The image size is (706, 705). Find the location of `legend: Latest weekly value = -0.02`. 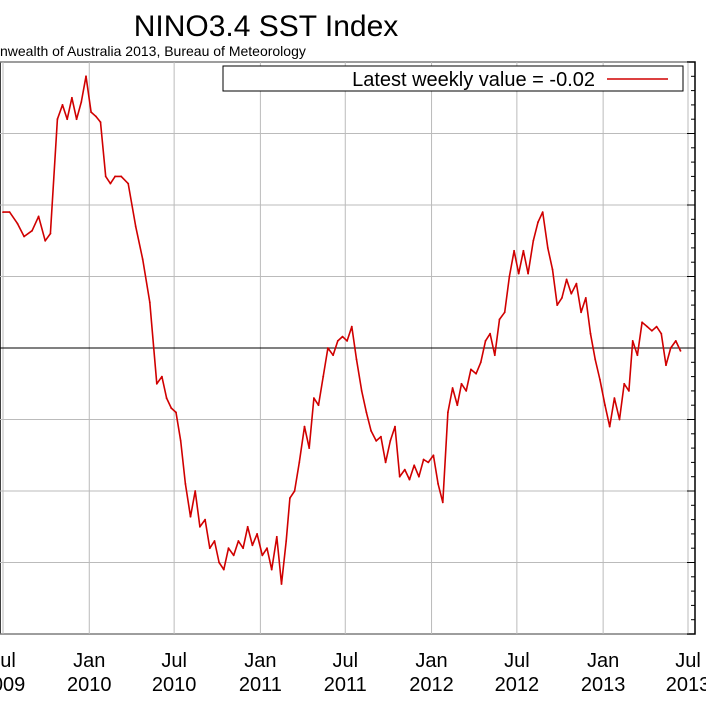

legend: Latest weekly value = -0.02 is located at coordinates (453, 78).